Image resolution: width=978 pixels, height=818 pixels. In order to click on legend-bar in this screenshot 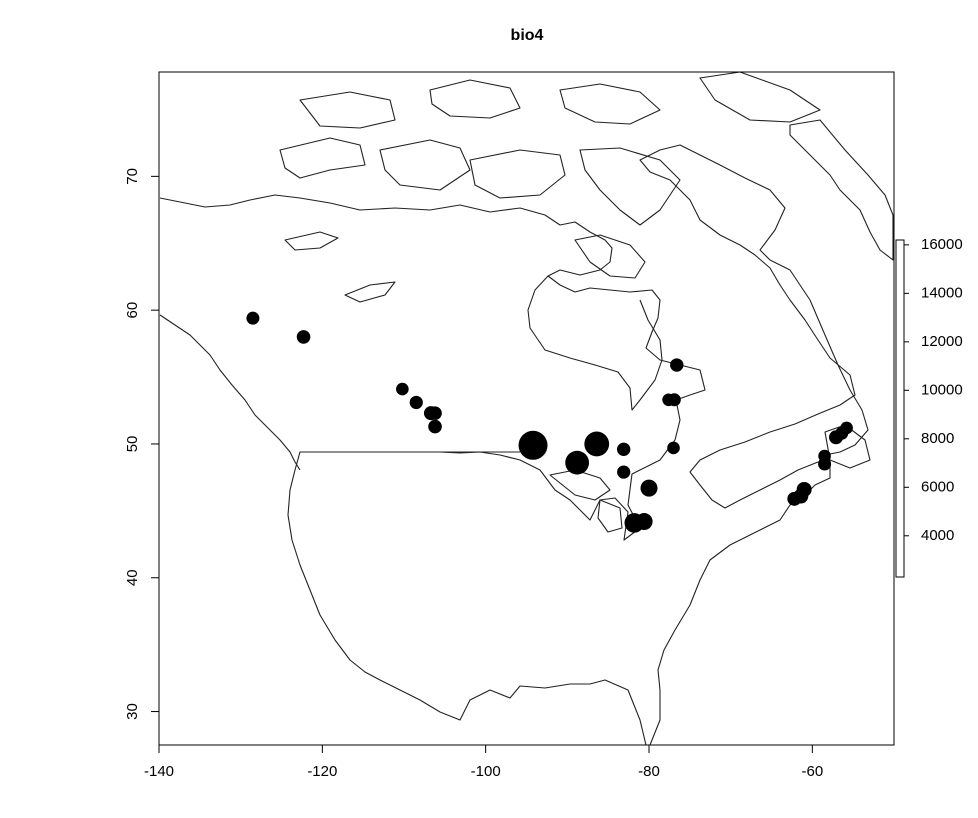, I will do `click(900, 408)`.